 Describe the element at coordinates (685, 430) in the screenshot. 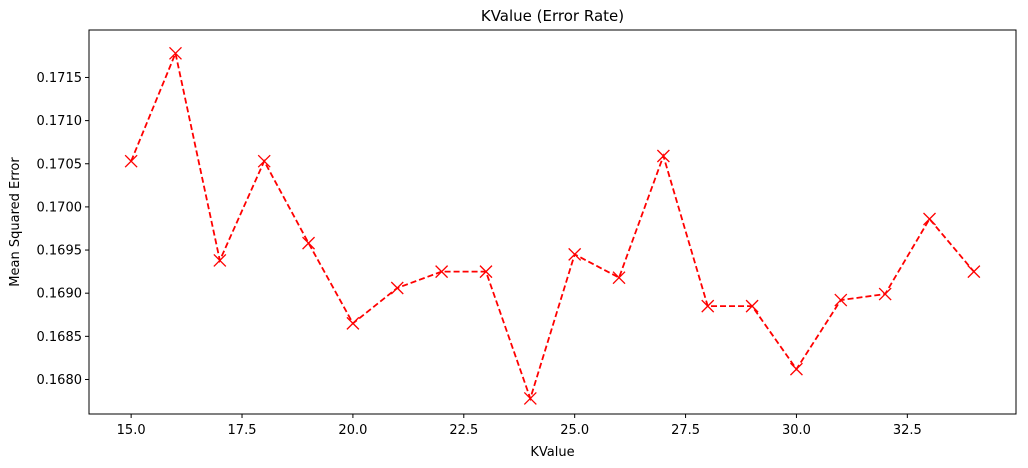

I see `x-tick-label: 27.5` at that location.